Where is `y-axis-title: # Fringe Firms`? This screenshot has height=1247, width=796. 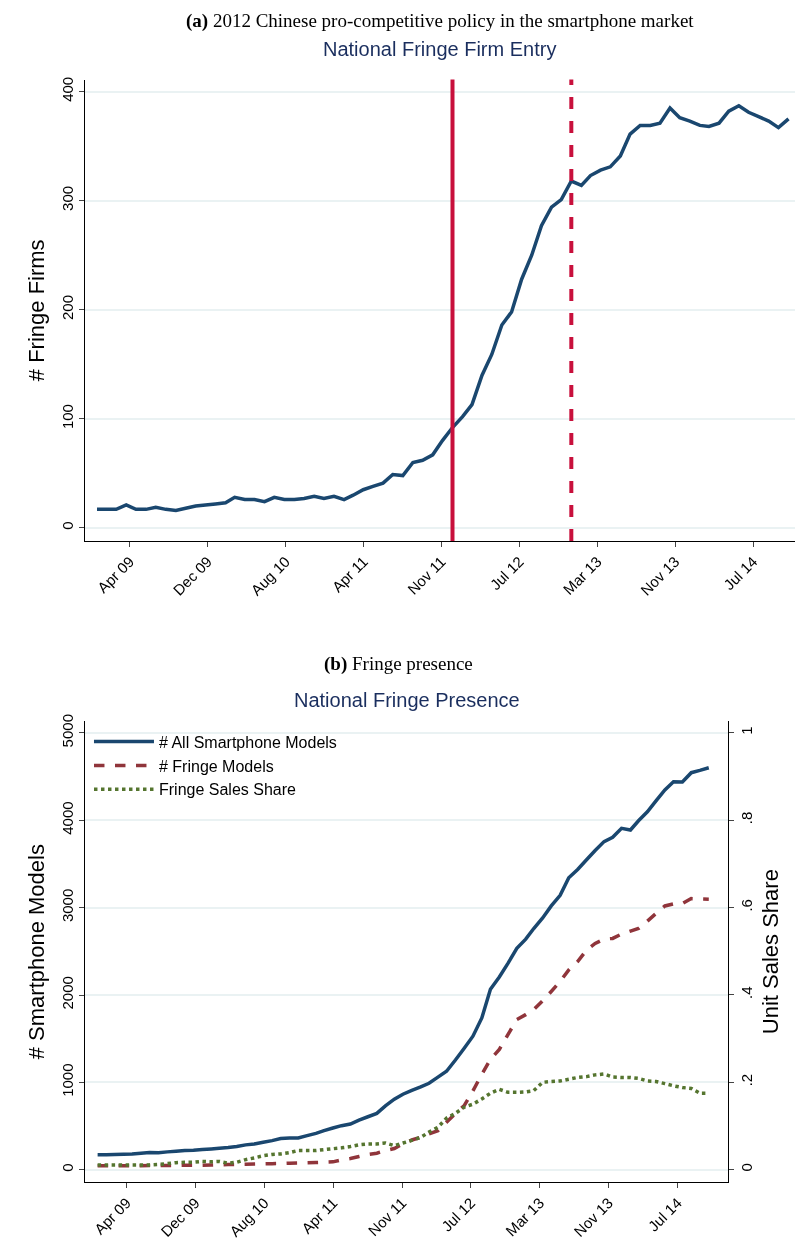 y-axis-title: # Fringe Firms is located at coordinates (36, 310).